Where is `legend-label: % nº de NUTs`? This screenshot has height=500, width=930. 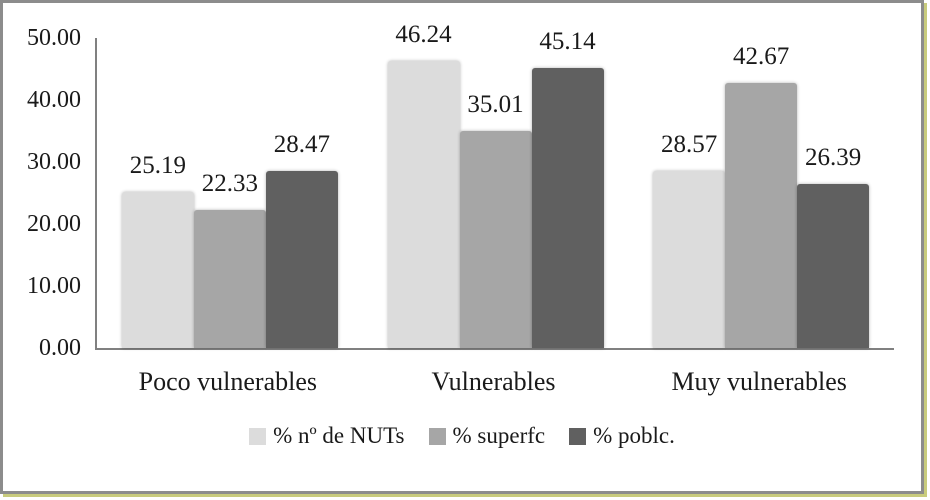
legend-label: % nº de NUTs is located at coordinates (339, 435).